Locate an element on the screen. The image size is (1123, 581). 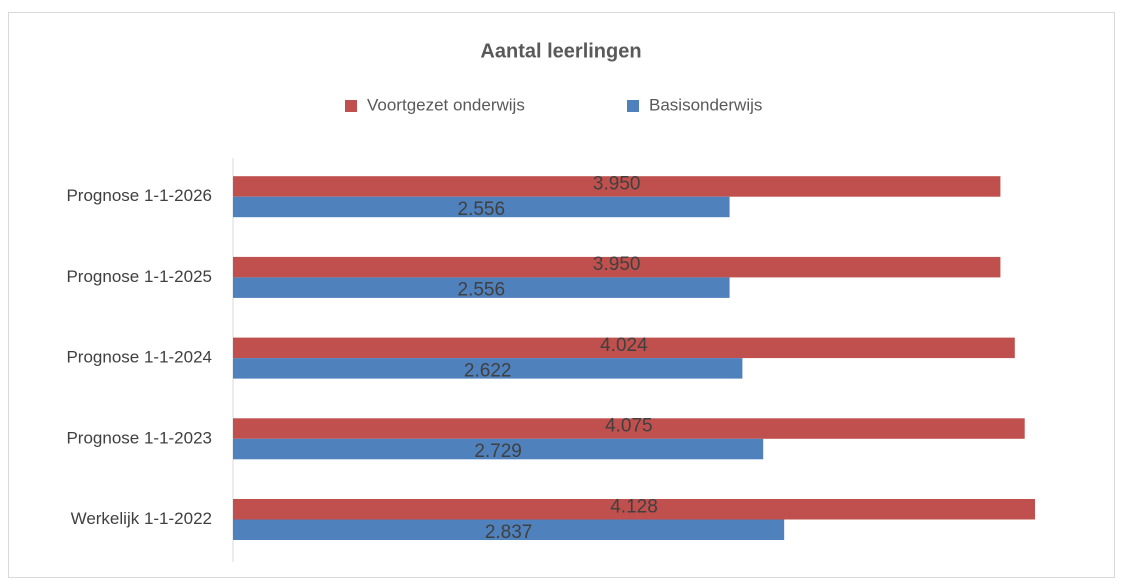
legend-label: Voortgezet onderwijs is located at coordinates (446, 104).